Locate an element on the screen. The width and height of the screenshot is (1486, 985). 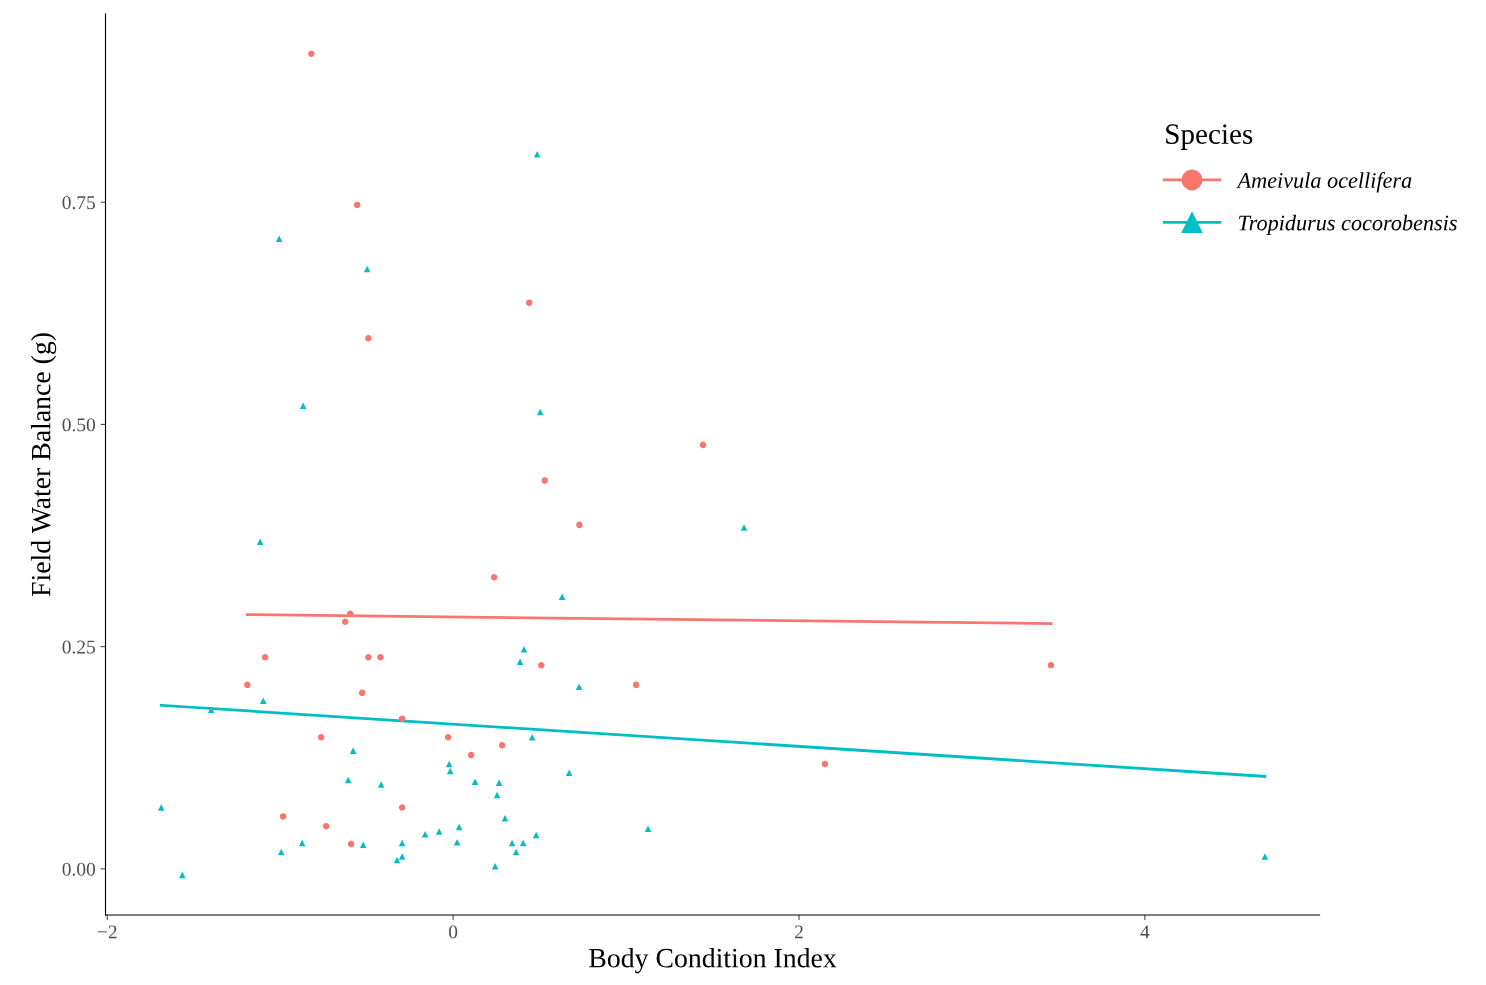
x-tick-label: −2 is located at coordinates (107, 932).